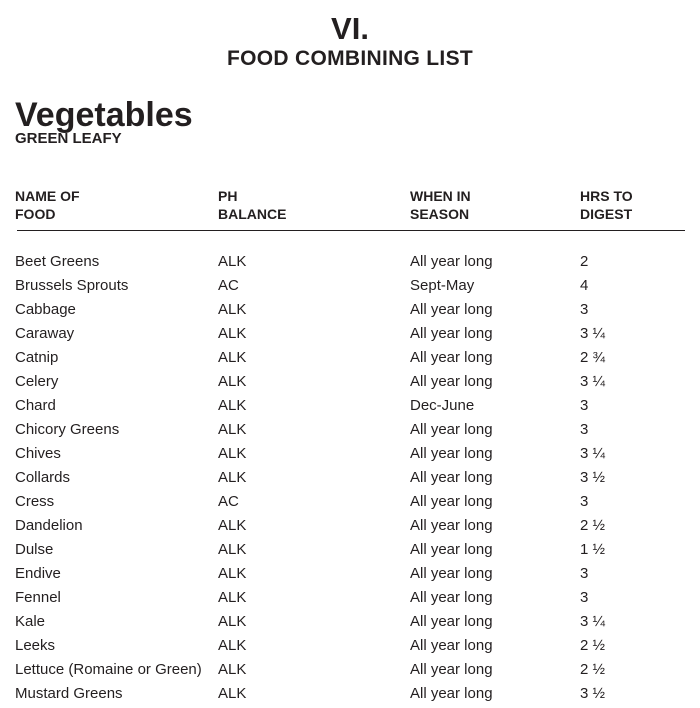 Image resolution: width=700 pixels, height=708 pixels. I want to click on table-row: Cabbage ALK All year long 3, so click(350, 312).